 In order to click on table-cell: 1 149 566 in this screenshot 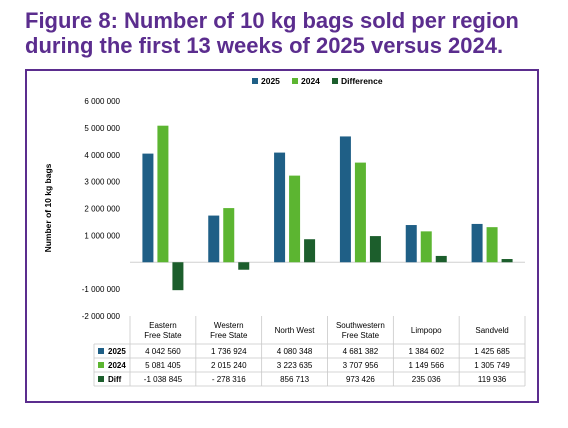, I will do `click(426, 365)`.